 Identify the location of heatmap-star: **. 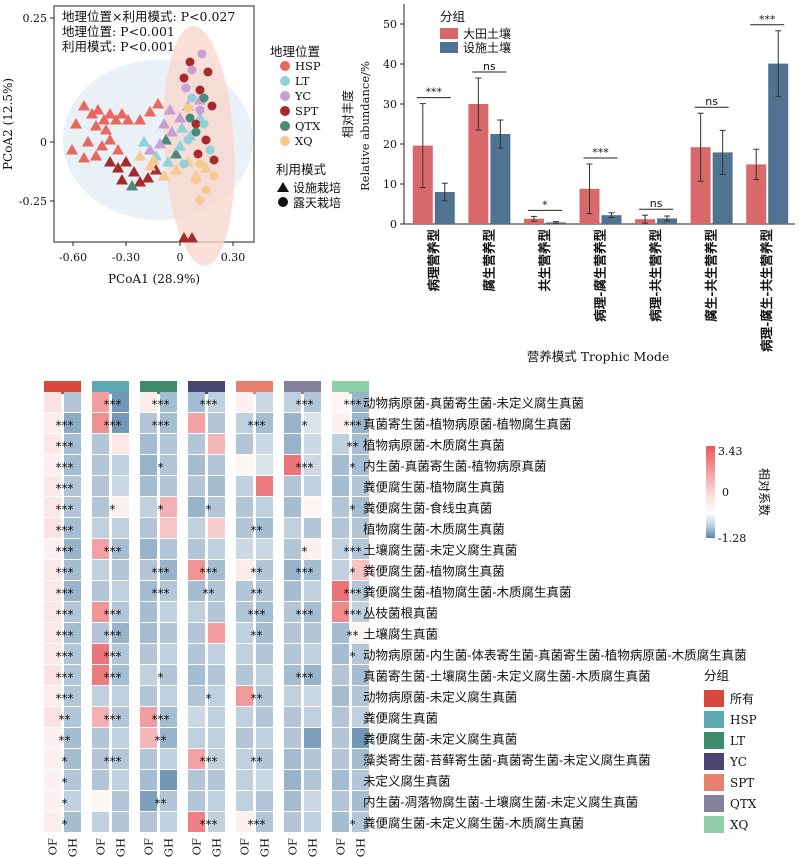
(257, 594).